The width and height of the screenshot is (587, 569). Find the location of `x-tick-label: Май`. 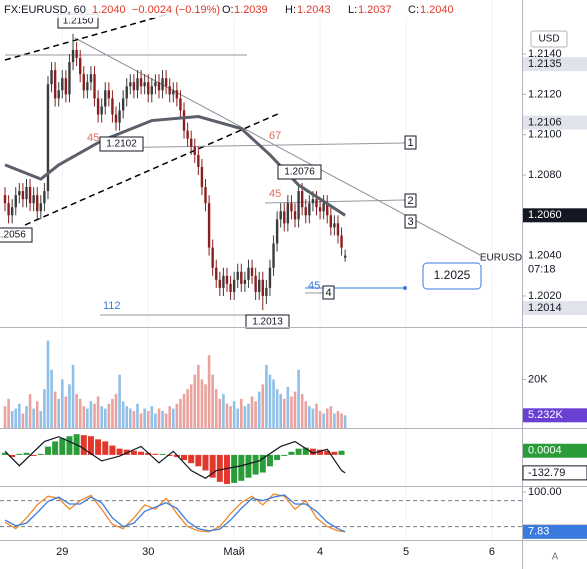

x-tick-label: Май is located at coordinates (234, 552).